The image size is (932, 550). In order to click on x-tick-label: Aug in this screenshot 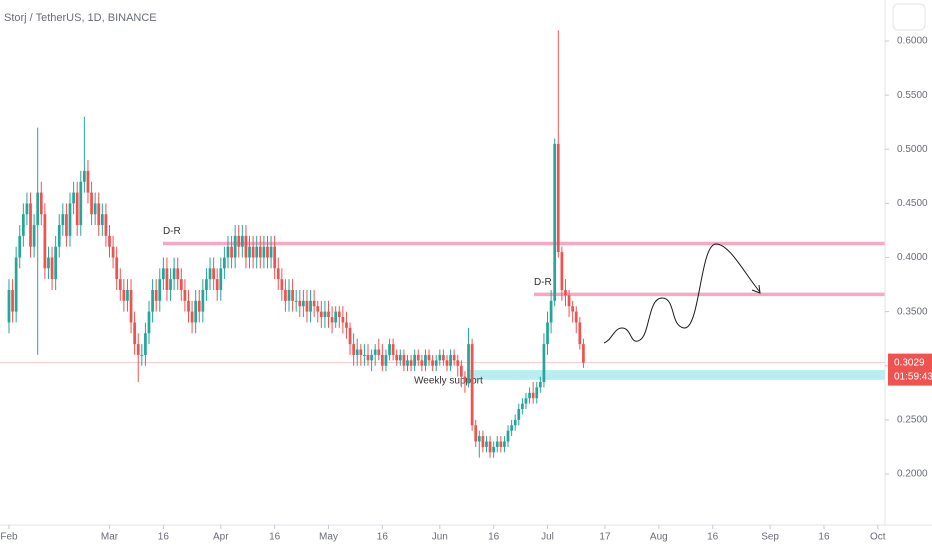, I will do `click(659, 537)`.